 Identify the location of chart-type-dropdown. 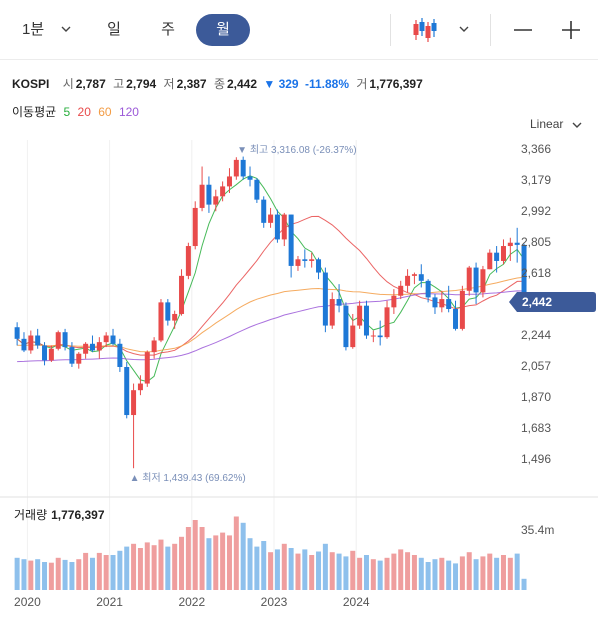
(443, 30).